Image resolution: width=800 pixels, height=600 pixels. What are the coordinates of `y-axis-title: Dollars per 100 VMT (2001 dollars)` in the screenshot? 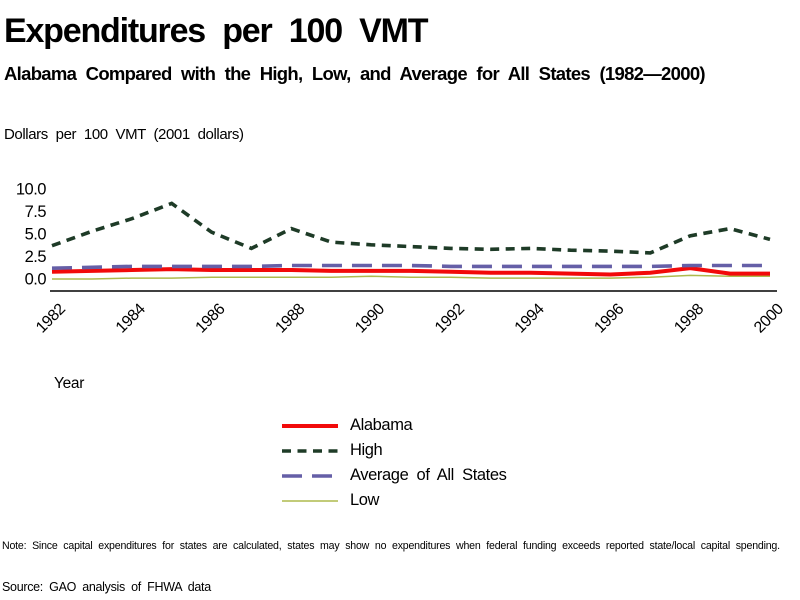 It's located at (124, 134).